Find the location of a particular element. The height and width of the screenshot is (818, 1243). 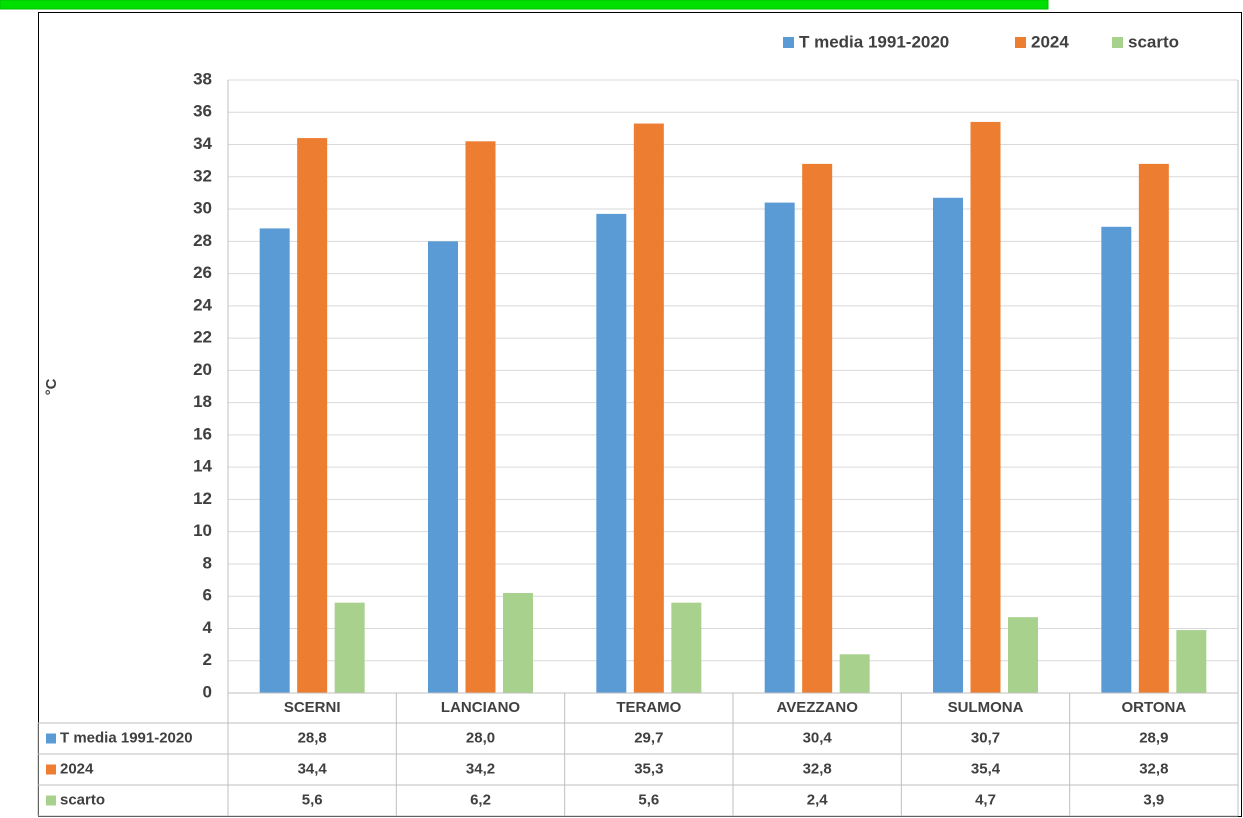

y-tick-label: 26 is located at coordinates (202, 272).